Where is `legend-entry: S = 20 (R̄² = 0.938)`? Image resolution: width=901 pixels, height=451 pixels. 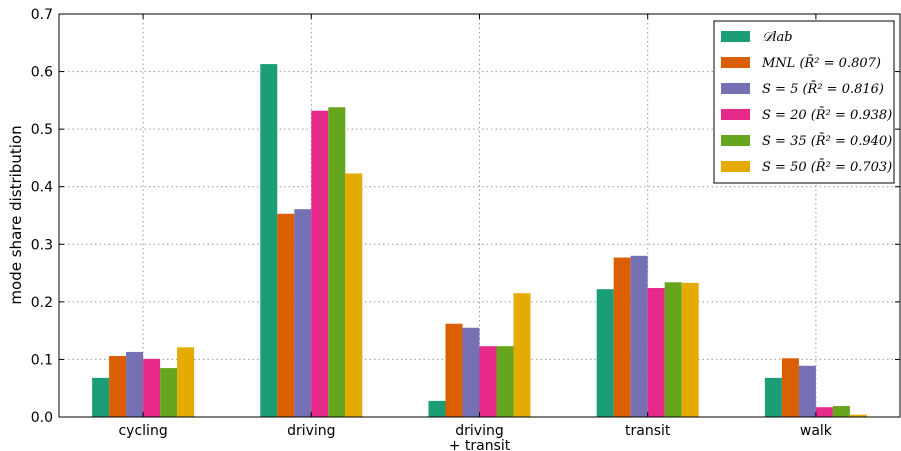 legend-entry: S = 20 (R̄² = 0.938) is located at coordinates (827, 115).